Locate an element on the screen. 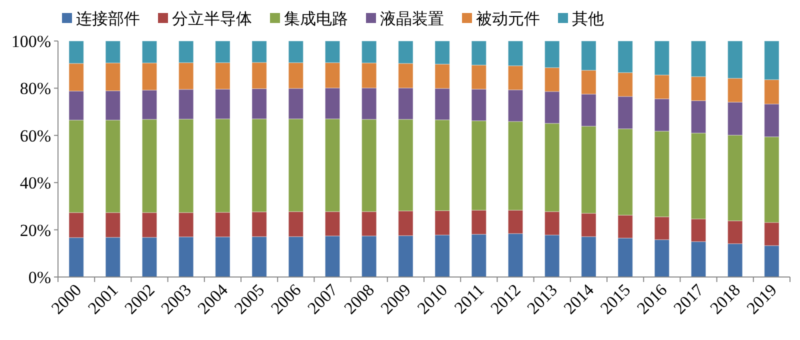 This screenshot has width=800, height=340. legend-label: 其他 is located at coordinates (588, 18).